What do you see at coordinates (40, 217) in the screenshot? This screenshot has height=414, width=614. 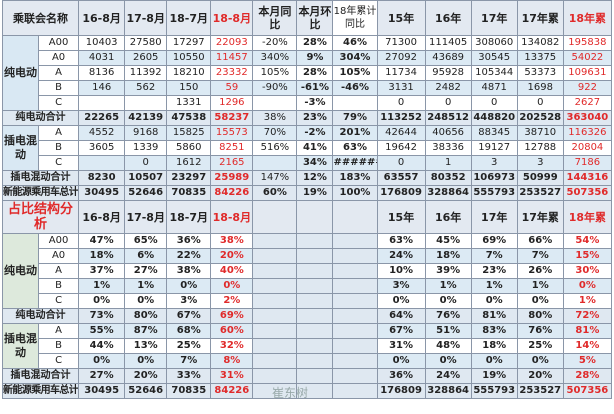 I see `section-title: 占比结构分析` at bounding box center [40, 217].